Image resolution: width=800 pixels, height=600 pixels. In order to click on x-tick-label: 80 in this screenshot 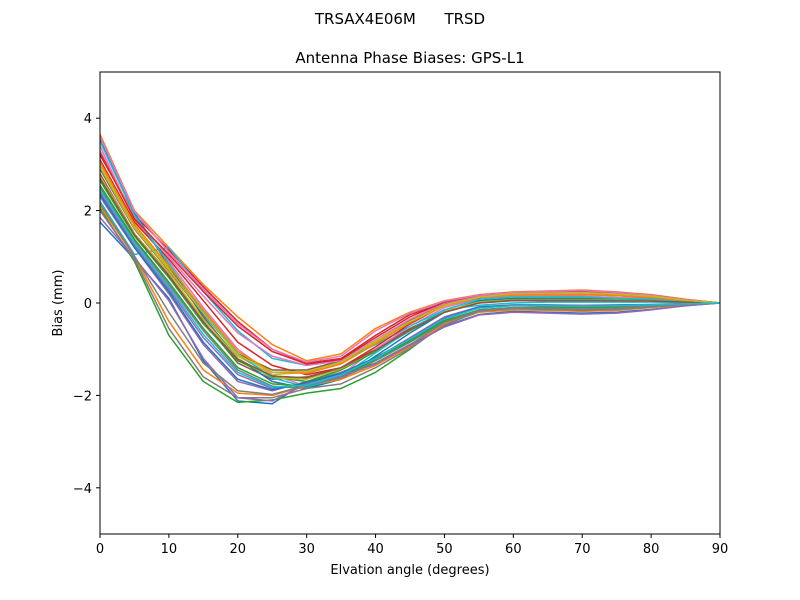, I will do `click(651, 549)`.